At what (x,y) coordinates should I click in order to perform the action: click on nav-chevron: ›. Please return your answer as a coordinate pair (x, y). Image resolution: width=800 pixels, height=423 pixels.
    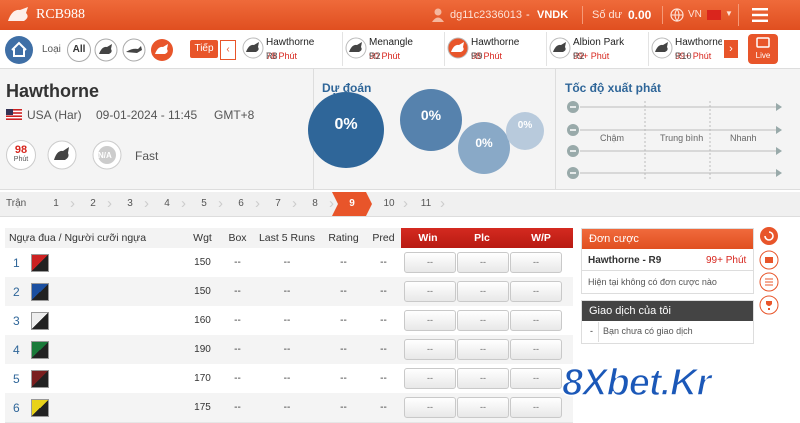
    Looking at the image, I should click on (183, 203).